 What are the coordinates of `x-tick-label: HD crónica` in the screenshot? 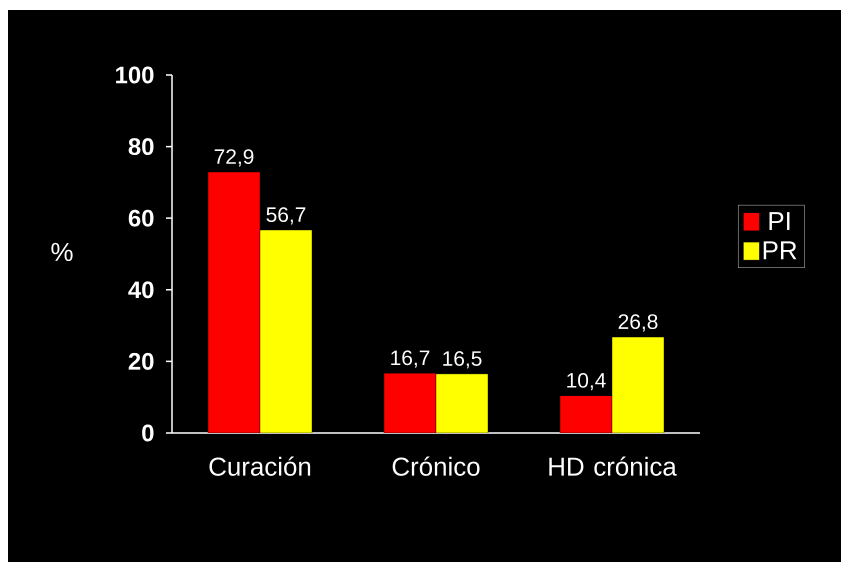 It's located at (613, 466).